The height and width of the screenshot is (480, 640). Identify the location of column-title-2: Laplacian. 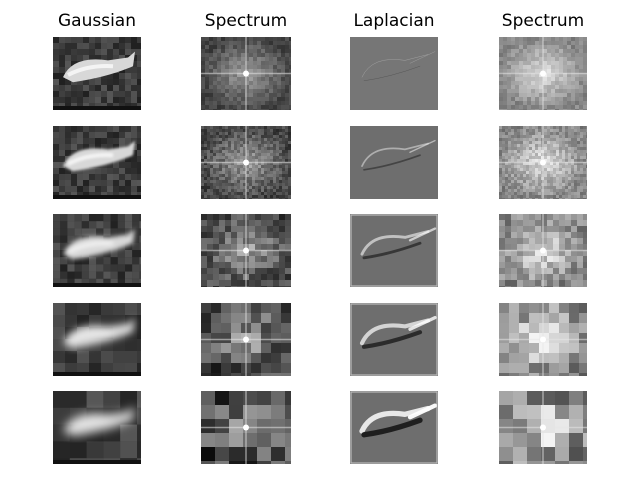
(394, 21).